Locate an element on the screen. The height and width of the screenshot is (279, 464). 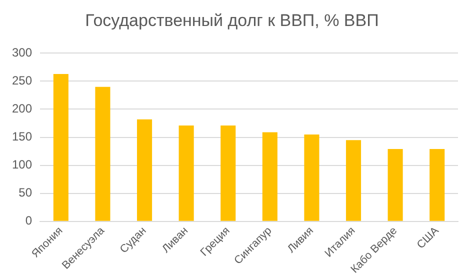
y-tick-label: 150 is located at coordinates (22, 137).